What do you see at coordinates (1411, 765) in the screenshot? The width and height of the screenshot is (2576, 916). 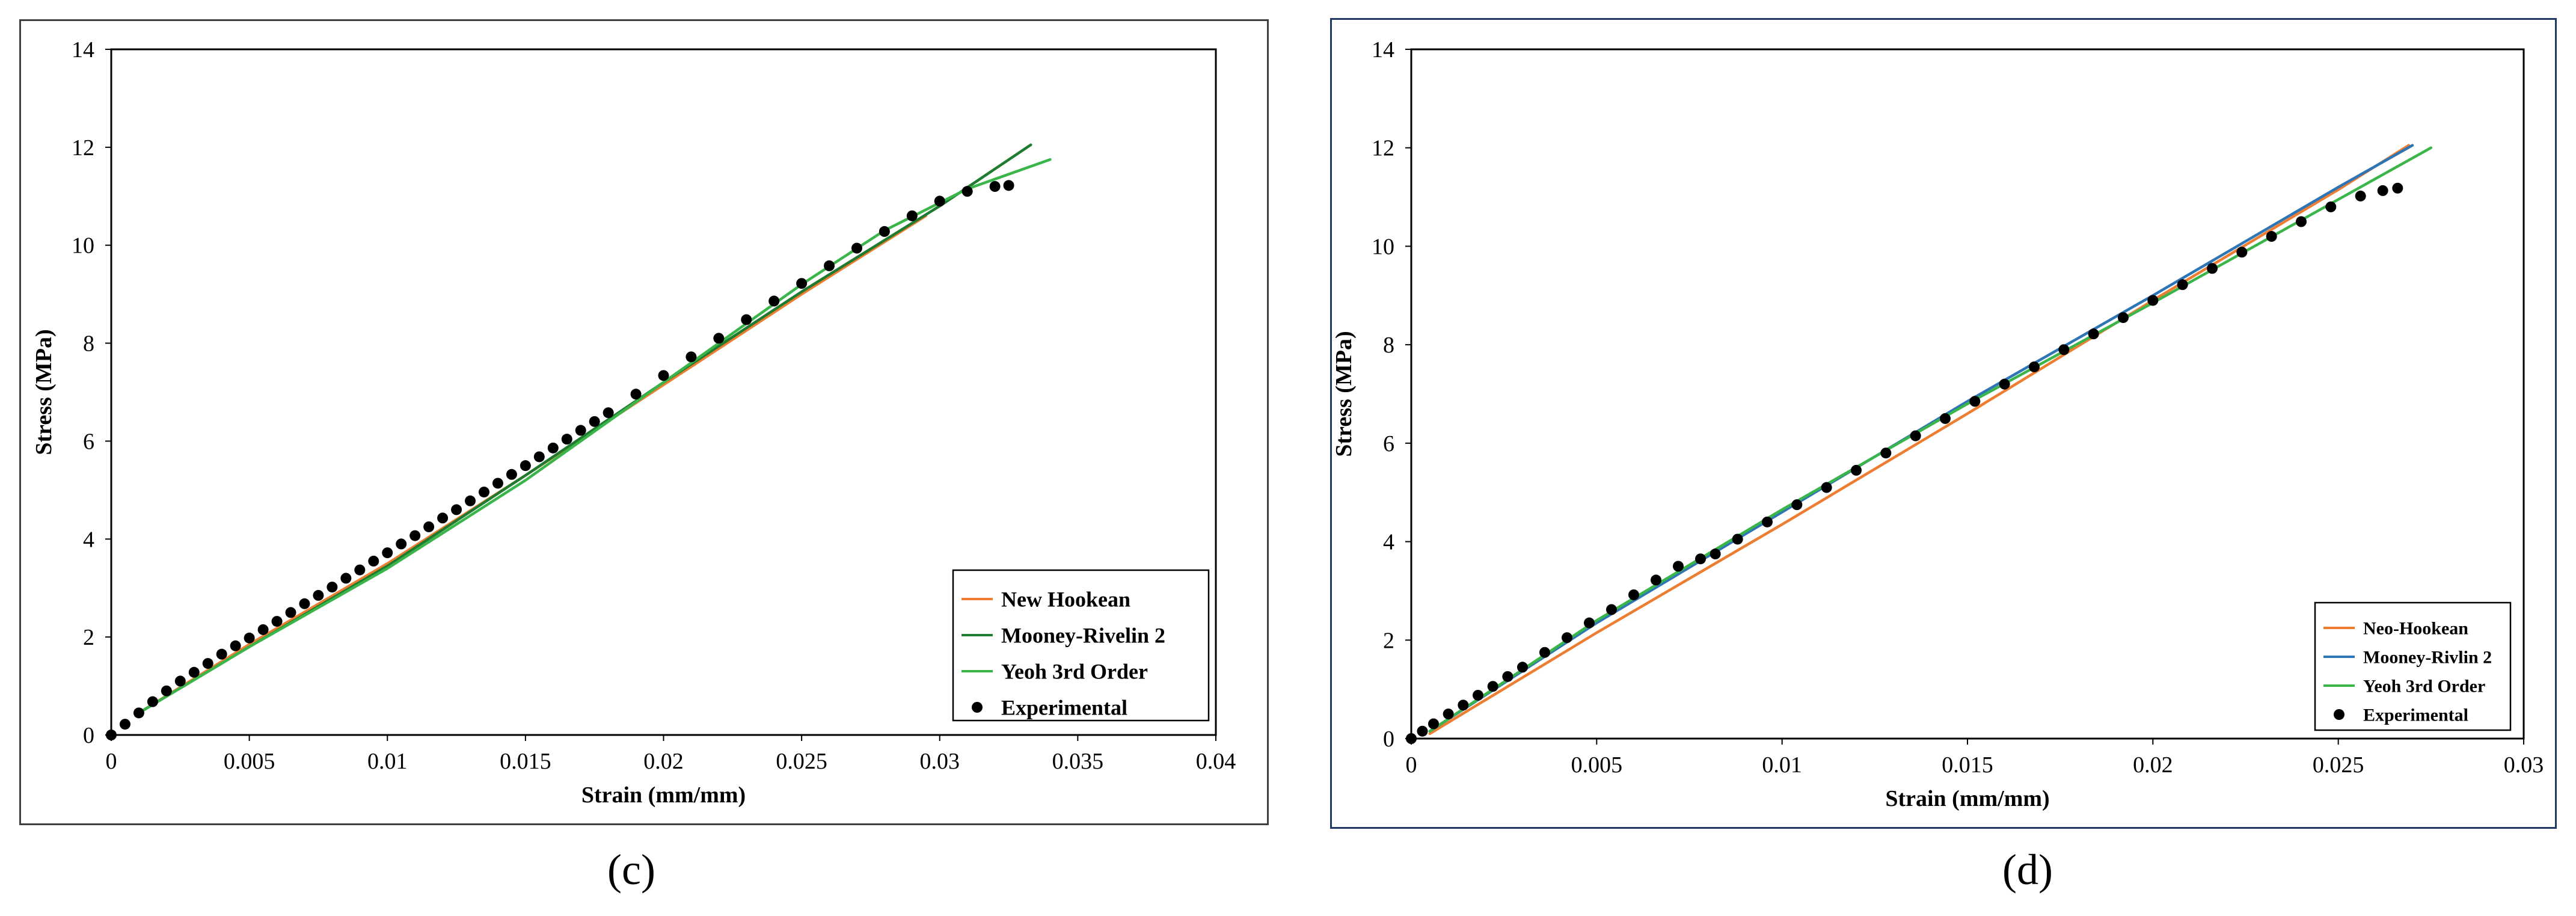 I see `x-tick-label: 0` at bounding box center [1411, 765].